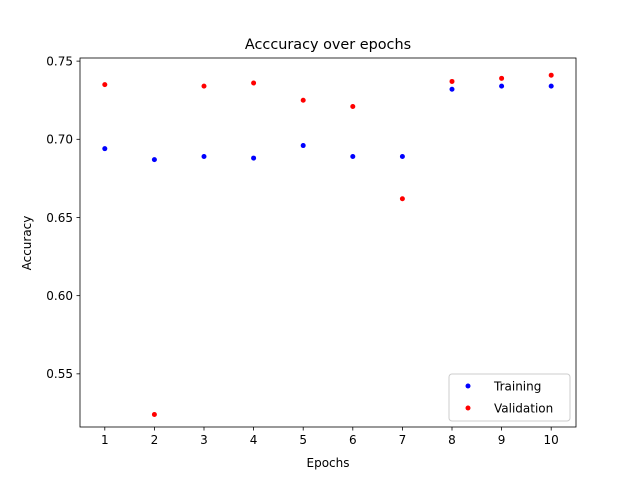 The image size is (640, 484). What do you see at coordinates (468, 386) in the screenshot?
I see `legend-marker-training` at bounding box center [468, 386].